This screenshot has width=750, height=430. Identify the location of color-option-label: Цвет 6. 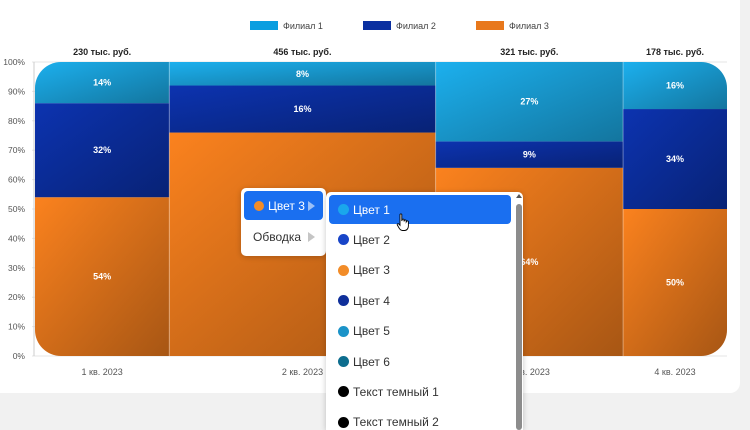
(371, 361).